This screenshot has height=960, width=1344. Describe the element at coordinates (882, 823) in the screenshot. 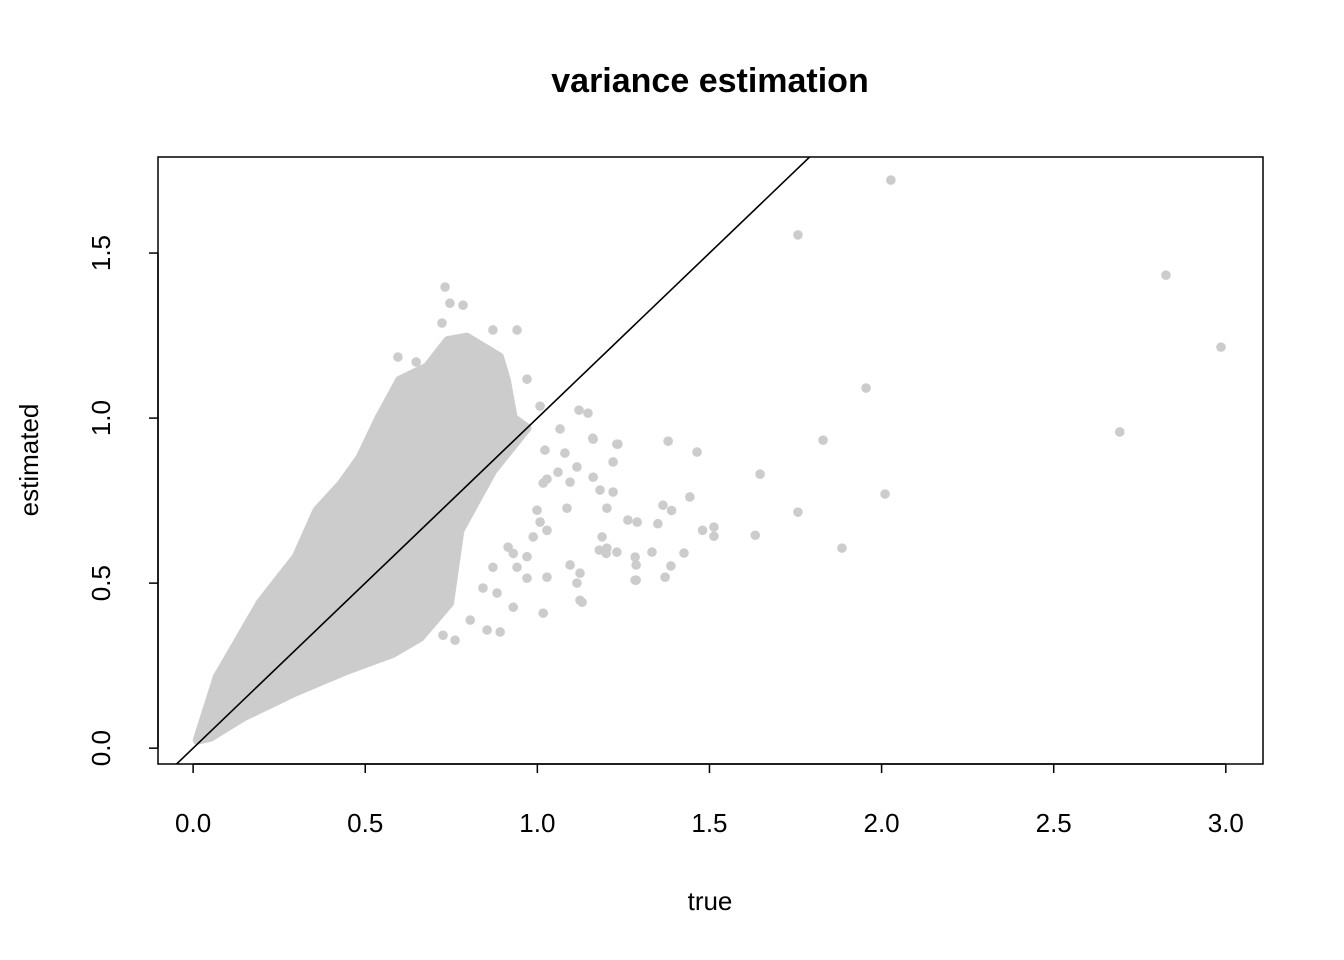

I see `x-tick-label: 2.0` at that location.